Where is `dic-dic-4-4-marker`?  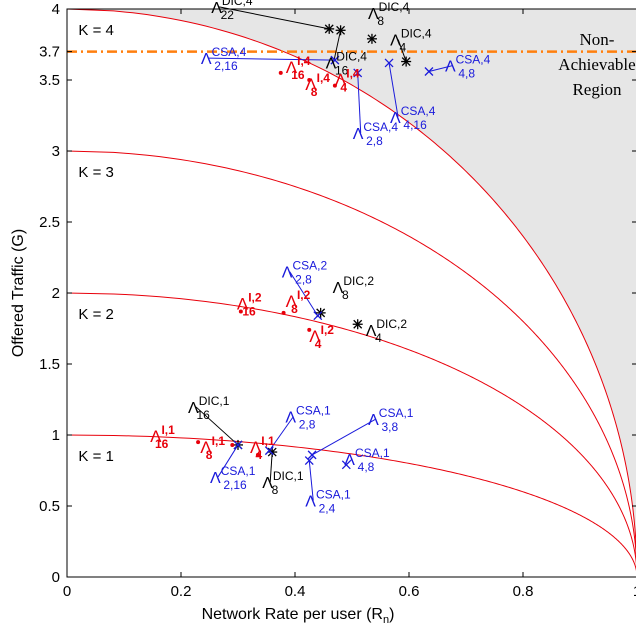 dic-dic-4-4-marker is located at coordinates (406, 61).